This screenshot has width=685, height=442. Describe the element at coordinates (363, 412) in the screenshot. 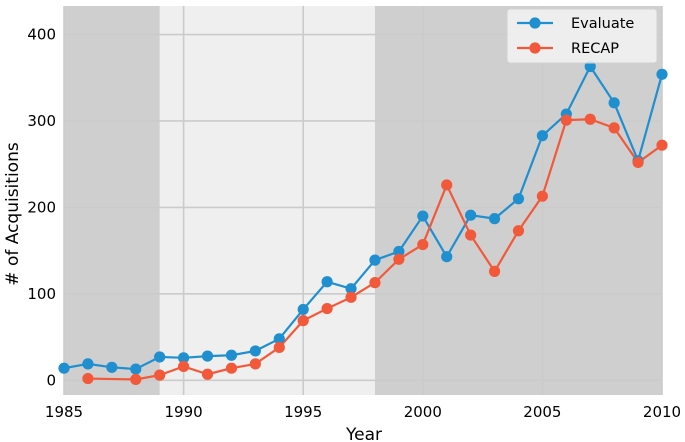

I see `x-axis-ticks: 1985 1990 1995 2000 2005 2010` at that location.